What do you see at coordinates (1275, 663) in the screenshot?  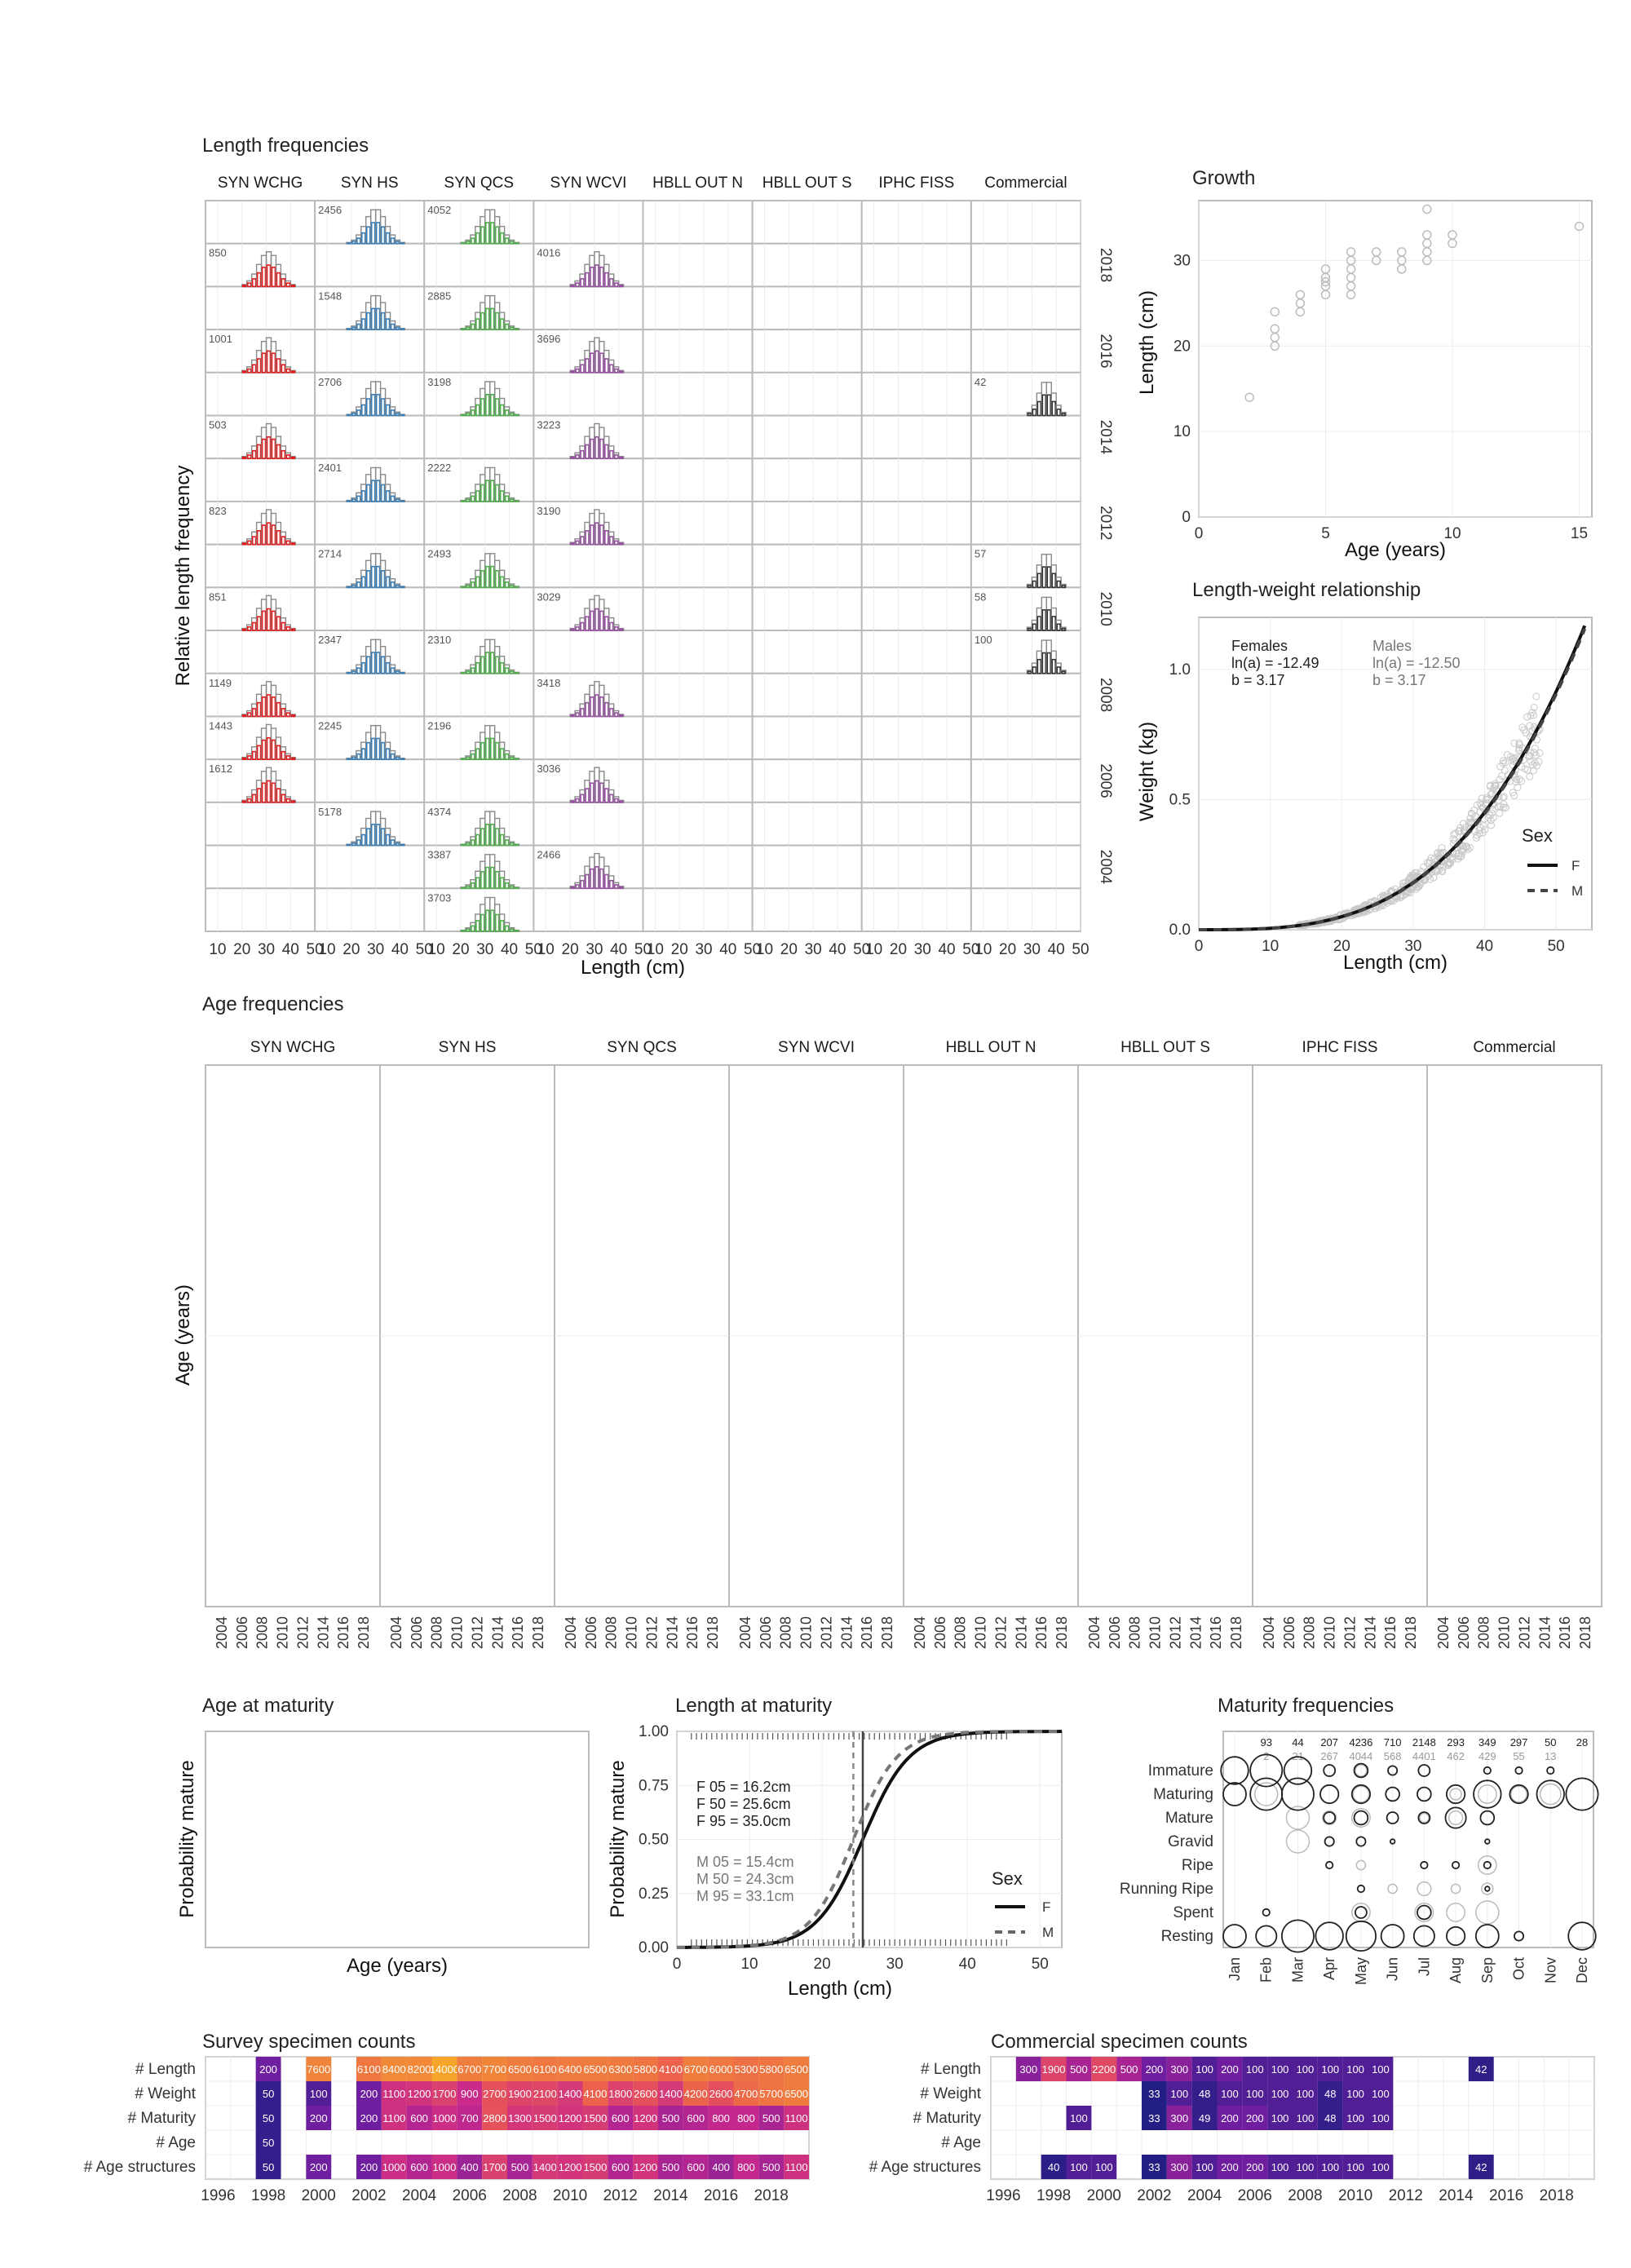 I see `lw-anno-females-a: ln(a) = -12.49` at bounding box center [1275, 663].